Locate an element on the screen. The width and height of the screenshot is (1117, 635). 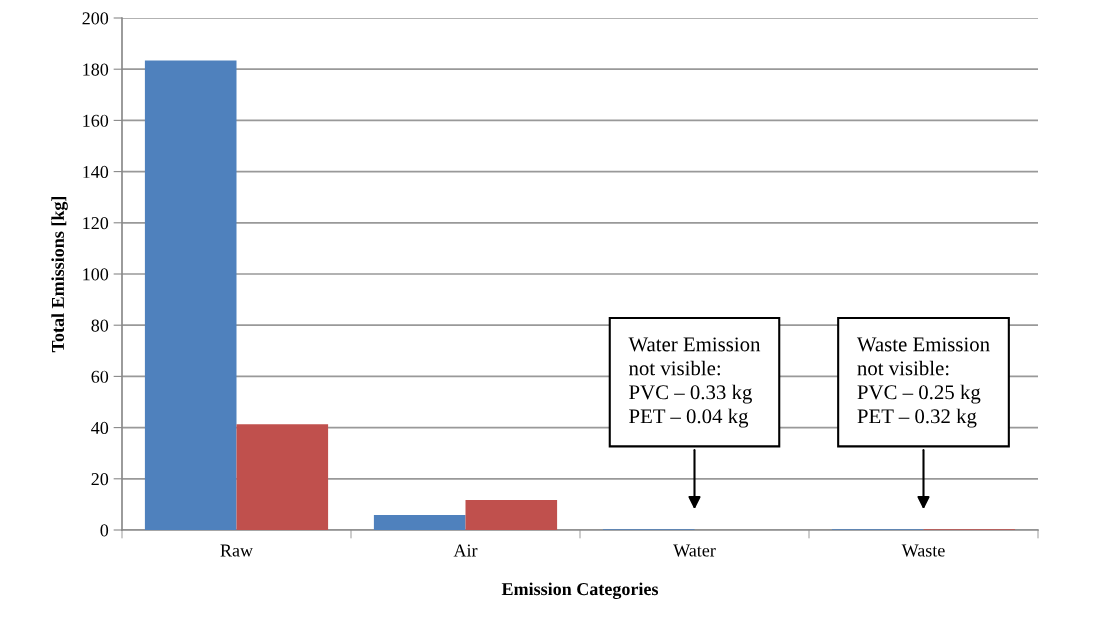
y-tick-label: 180 is located at coordinates (96, 69).